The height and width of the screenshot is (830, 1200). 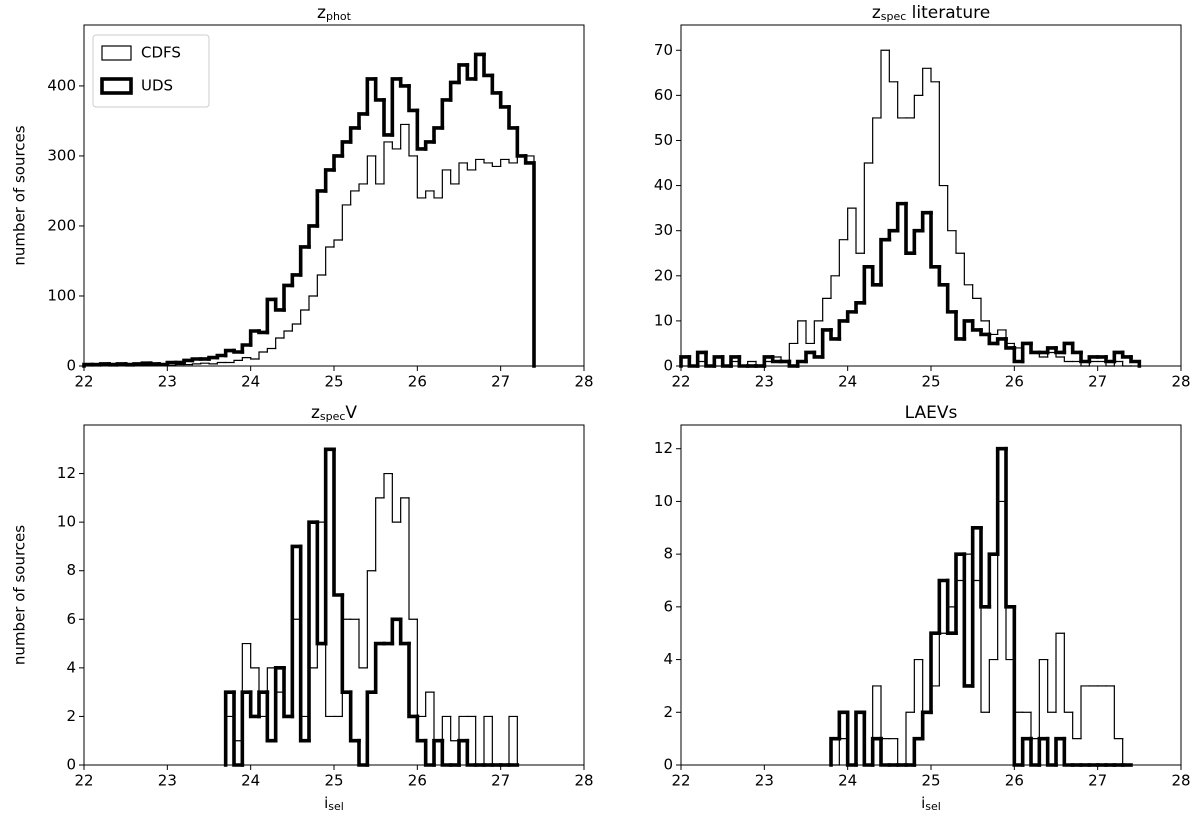 What do you see at coordinates (931, 413) in the screenshot?
I see `chart-title: LAEVs` at bounding box center [931, 413].